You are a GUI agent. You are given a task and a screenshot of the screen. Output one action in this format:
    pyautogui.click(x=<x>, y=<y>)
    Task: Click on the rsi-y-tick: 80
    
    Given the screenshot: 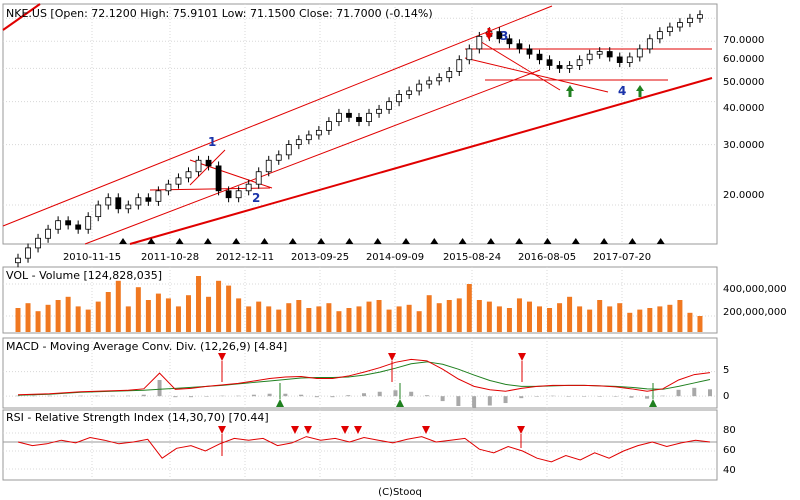 What is the action you would take?
    pyautogui.click(x=729, y=430)
    